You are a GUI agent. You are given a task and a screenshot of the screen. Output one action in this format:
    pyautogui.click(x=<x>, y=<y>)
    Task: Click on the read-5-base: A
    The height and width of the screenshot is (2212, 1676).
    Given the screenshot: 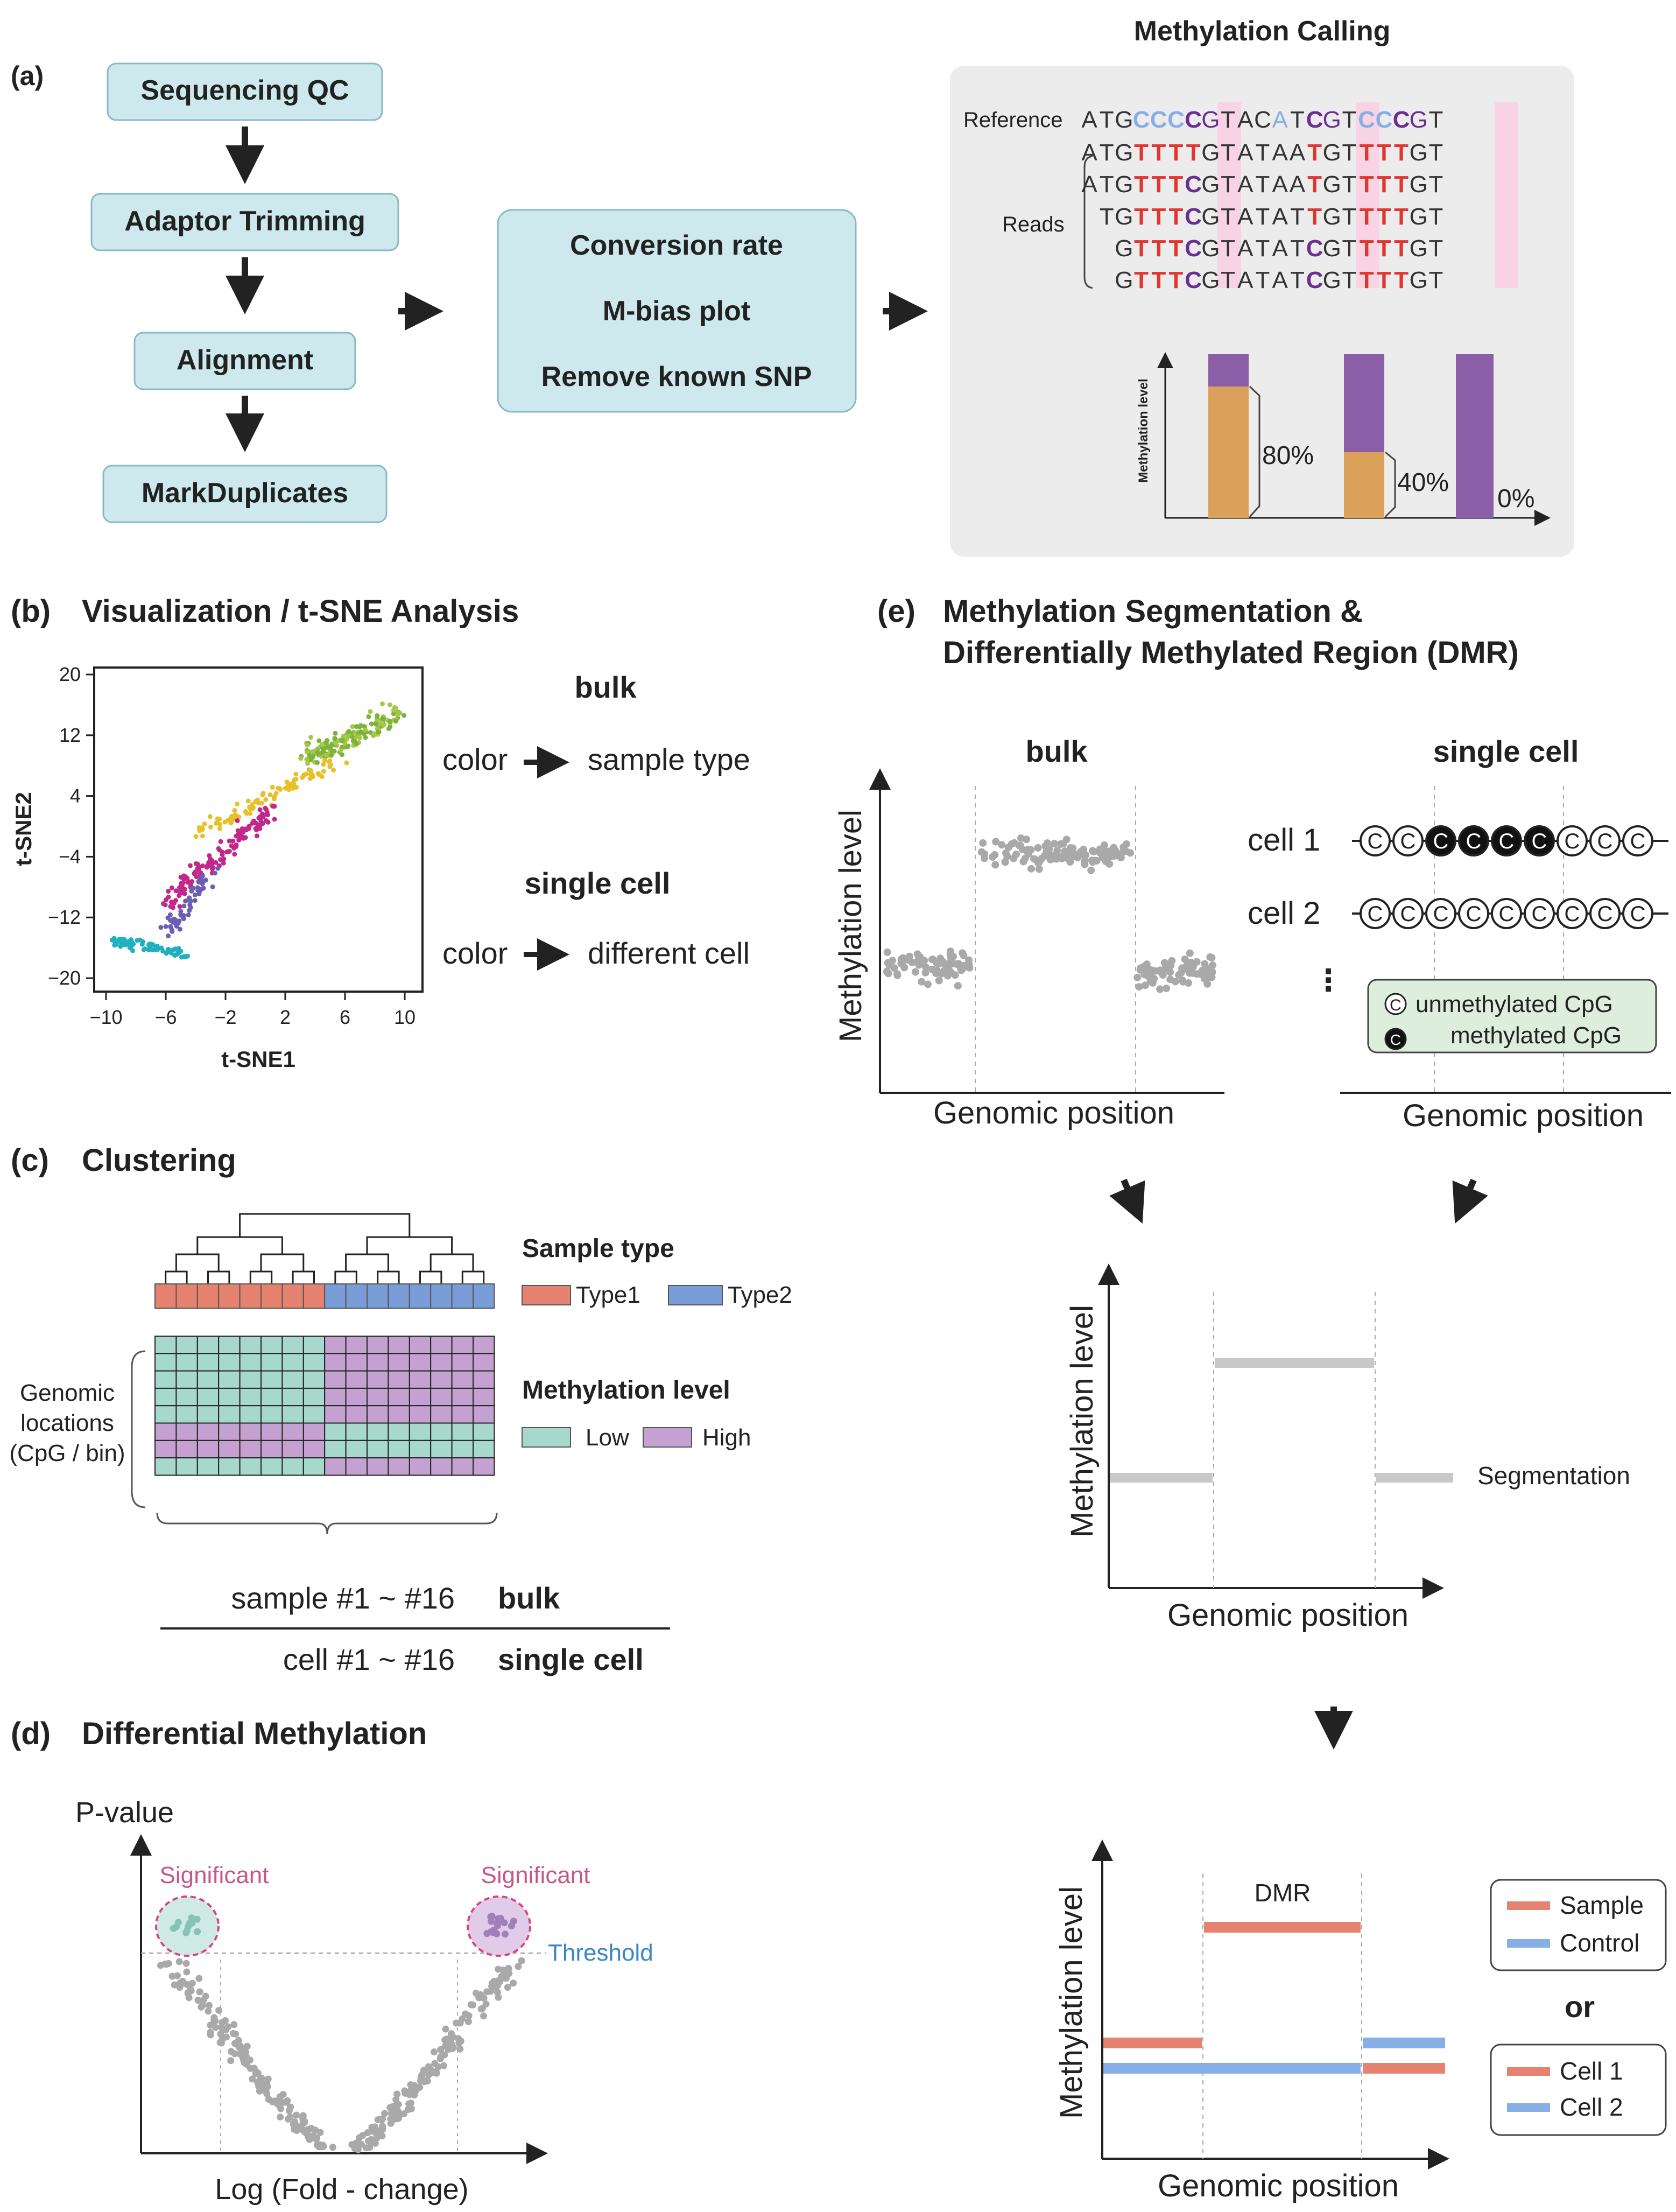 What is the action you would take?
    pyautogui.click(x=1280, y=280)
    